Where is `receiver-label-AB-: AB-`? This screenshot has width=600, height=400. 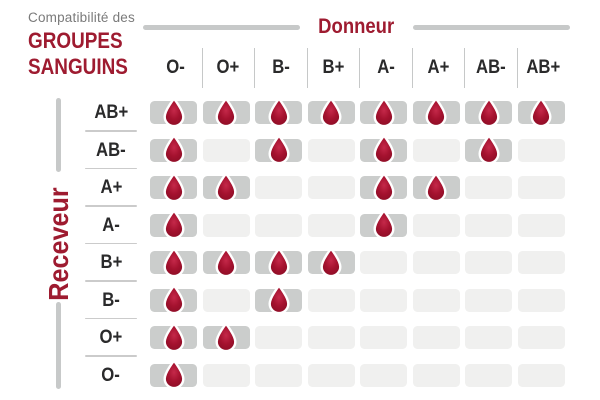
receiver-label-AB-: AB- is located at coordinates (111, 151).